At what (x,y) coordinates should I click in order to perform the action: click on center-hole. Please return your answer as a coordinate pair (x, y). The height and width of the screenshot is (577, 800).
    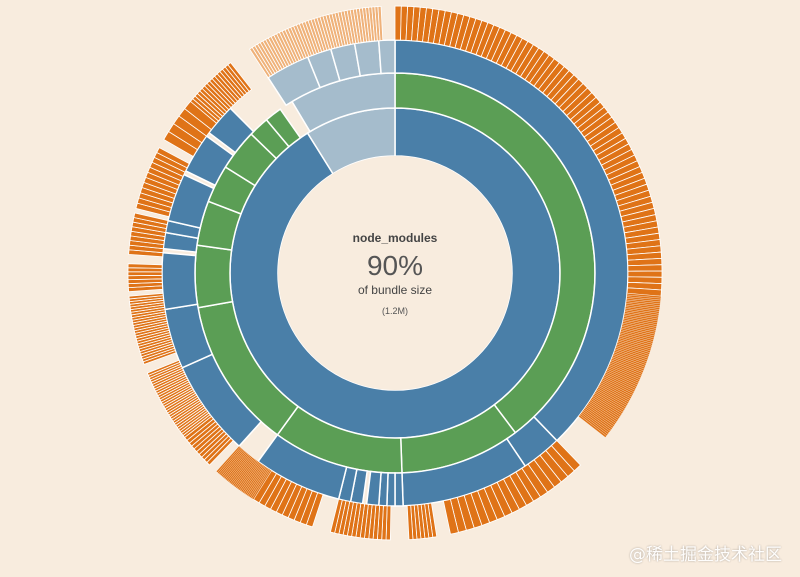
    Looking at the image, I should click on (395, 273).